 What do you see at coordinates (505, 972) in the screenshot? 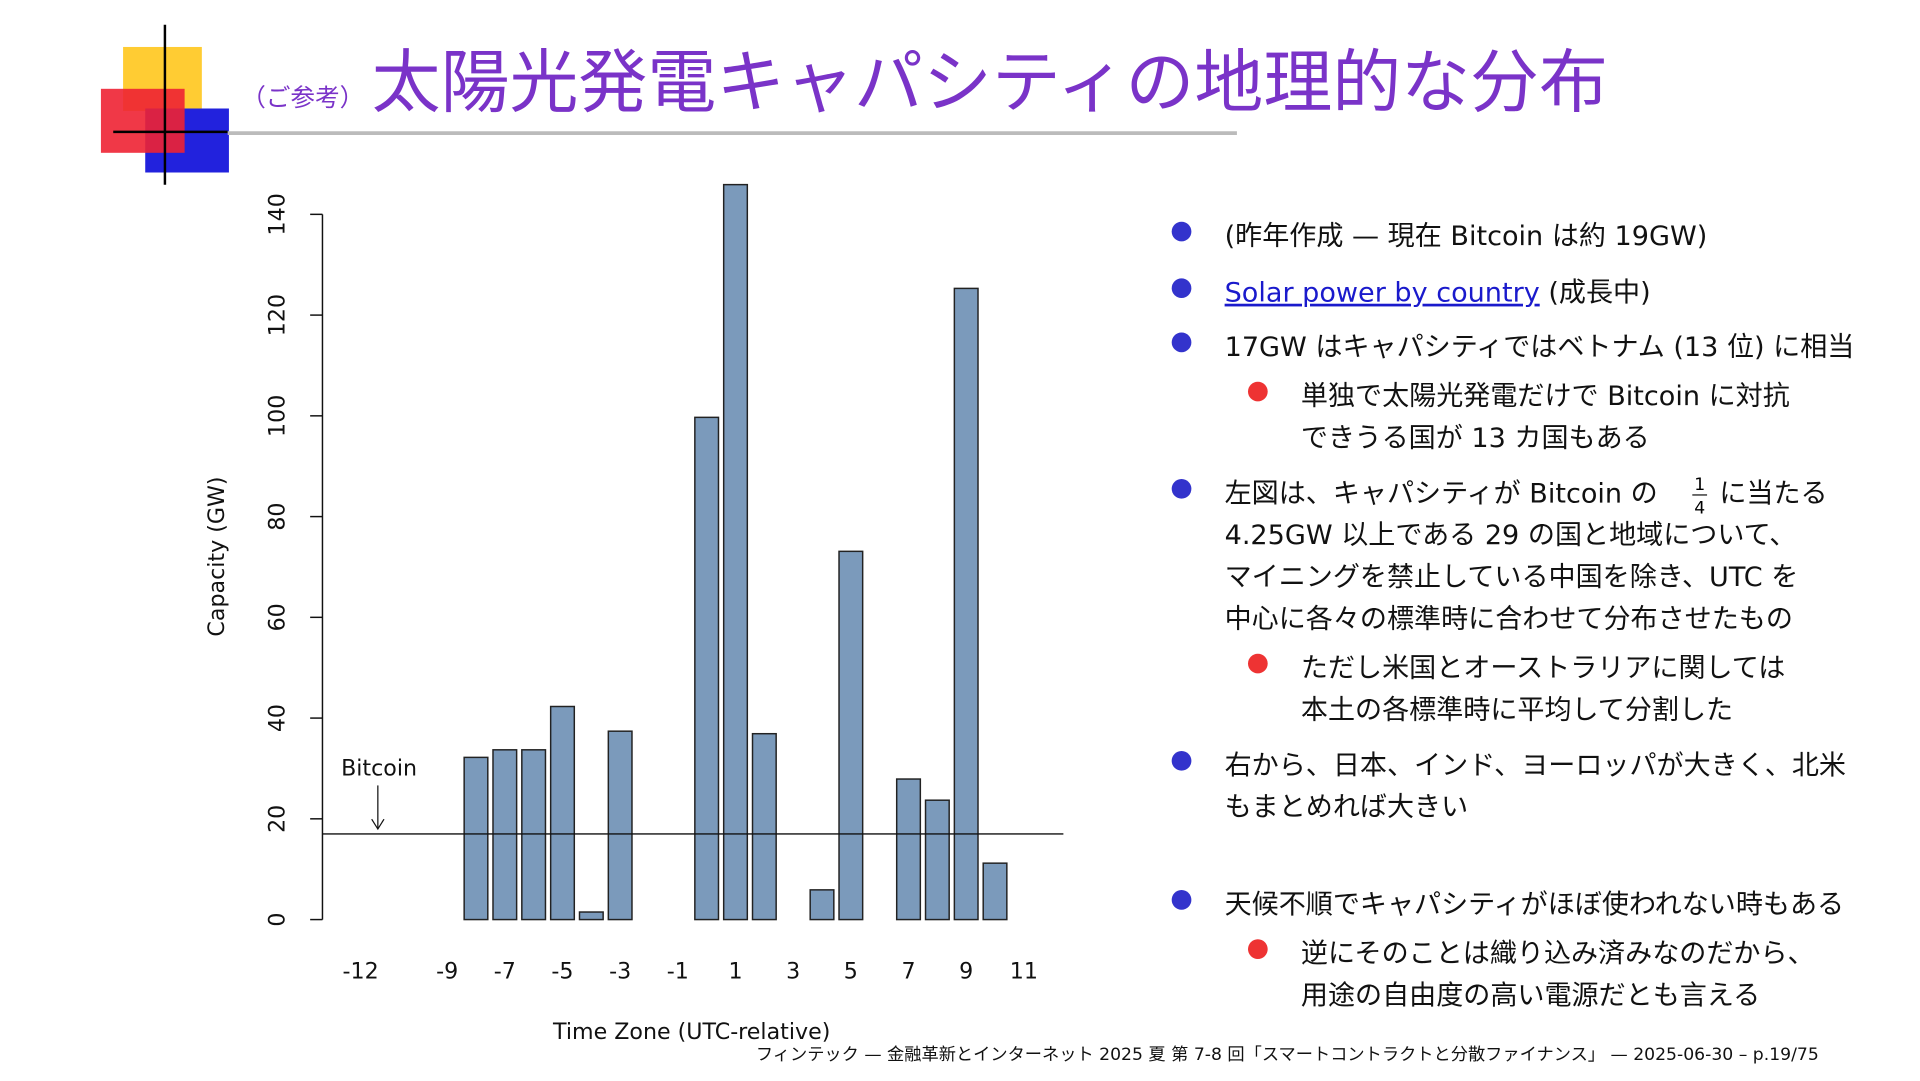
I see `x-tick-label: -7` at bounding box center [505, 972].